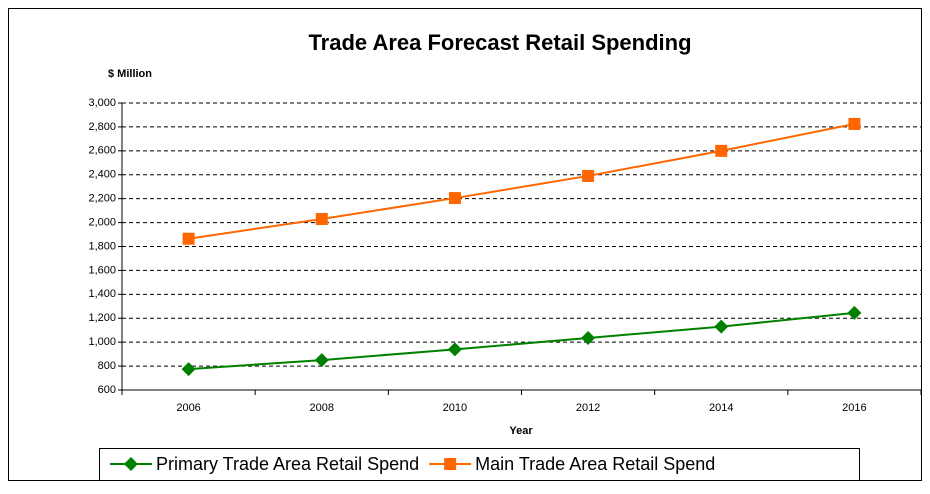  I want to click on y-axis-label: $ Million, so click(130, 74).